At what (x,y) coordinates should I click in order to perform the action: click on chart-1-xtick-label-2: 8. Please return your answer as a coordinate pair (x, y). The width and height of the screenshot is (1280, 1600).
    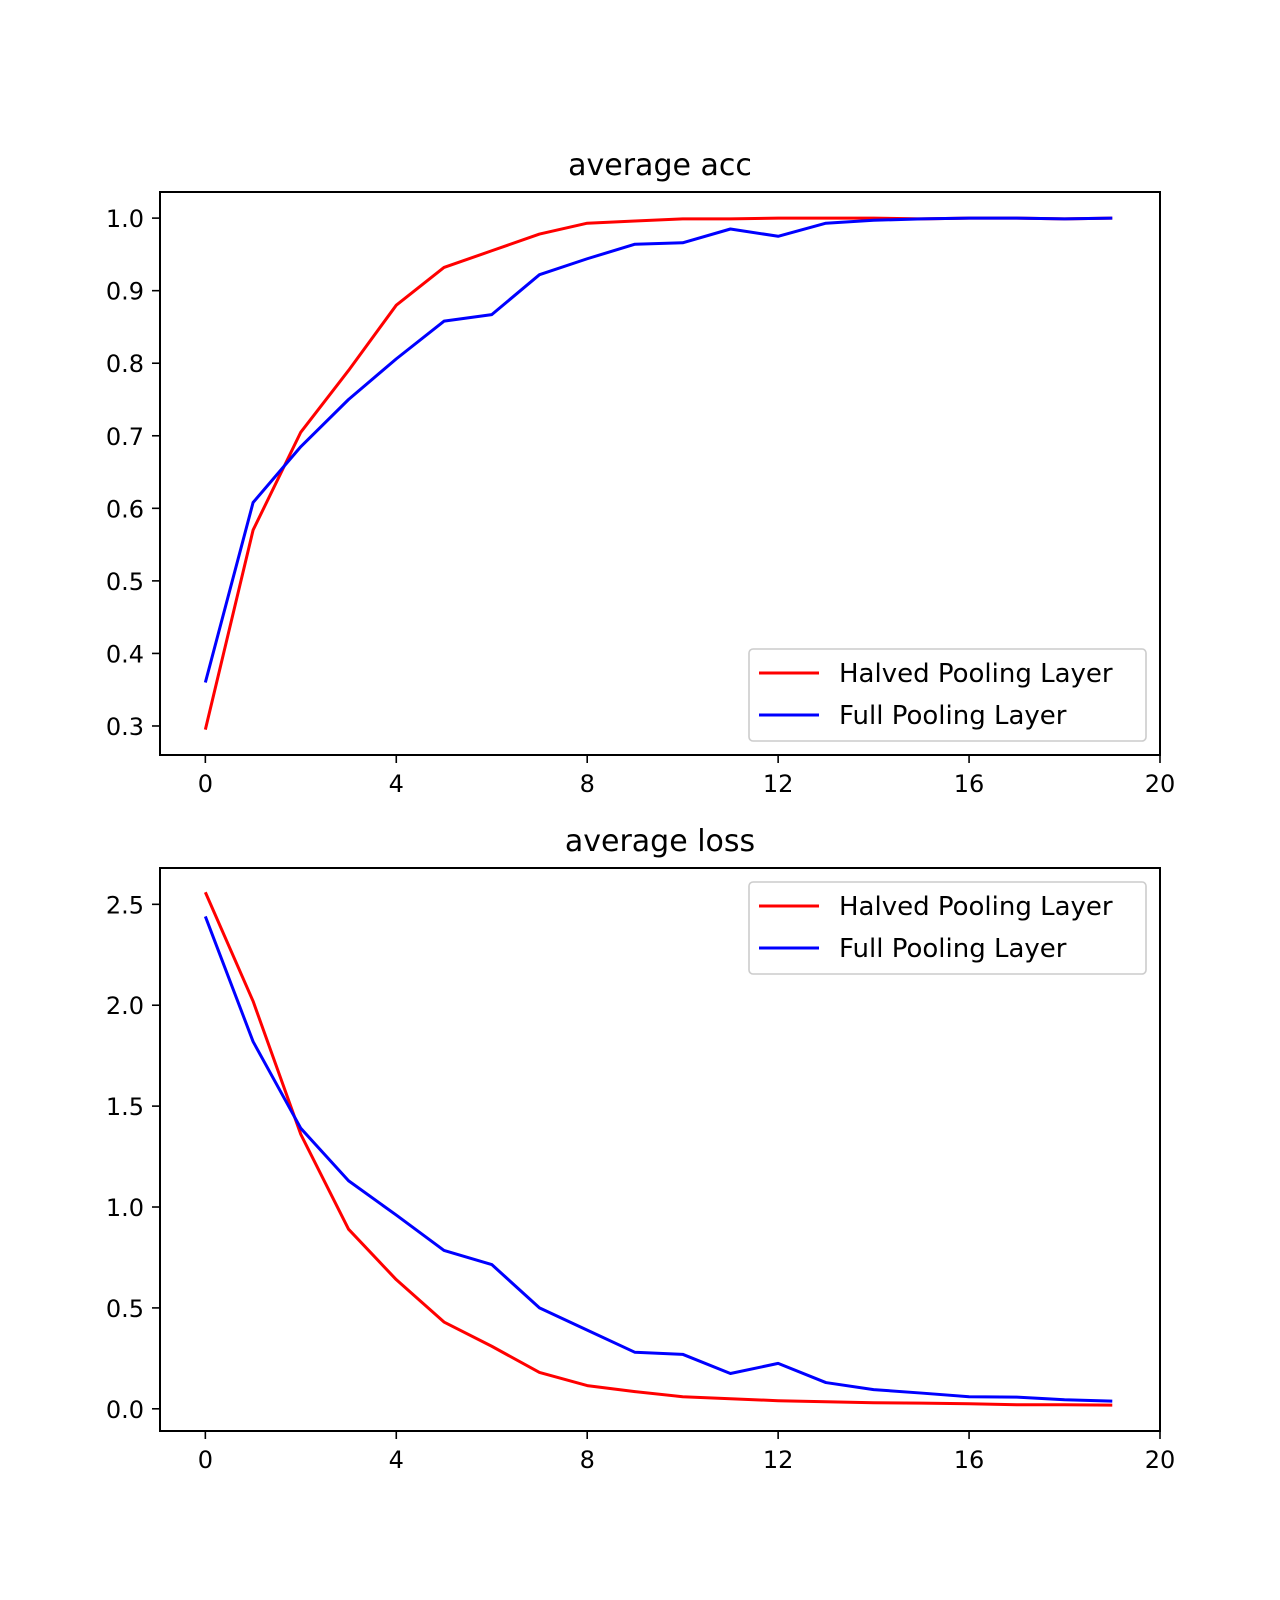
    Looking at the image, I should click on (587, 1460).